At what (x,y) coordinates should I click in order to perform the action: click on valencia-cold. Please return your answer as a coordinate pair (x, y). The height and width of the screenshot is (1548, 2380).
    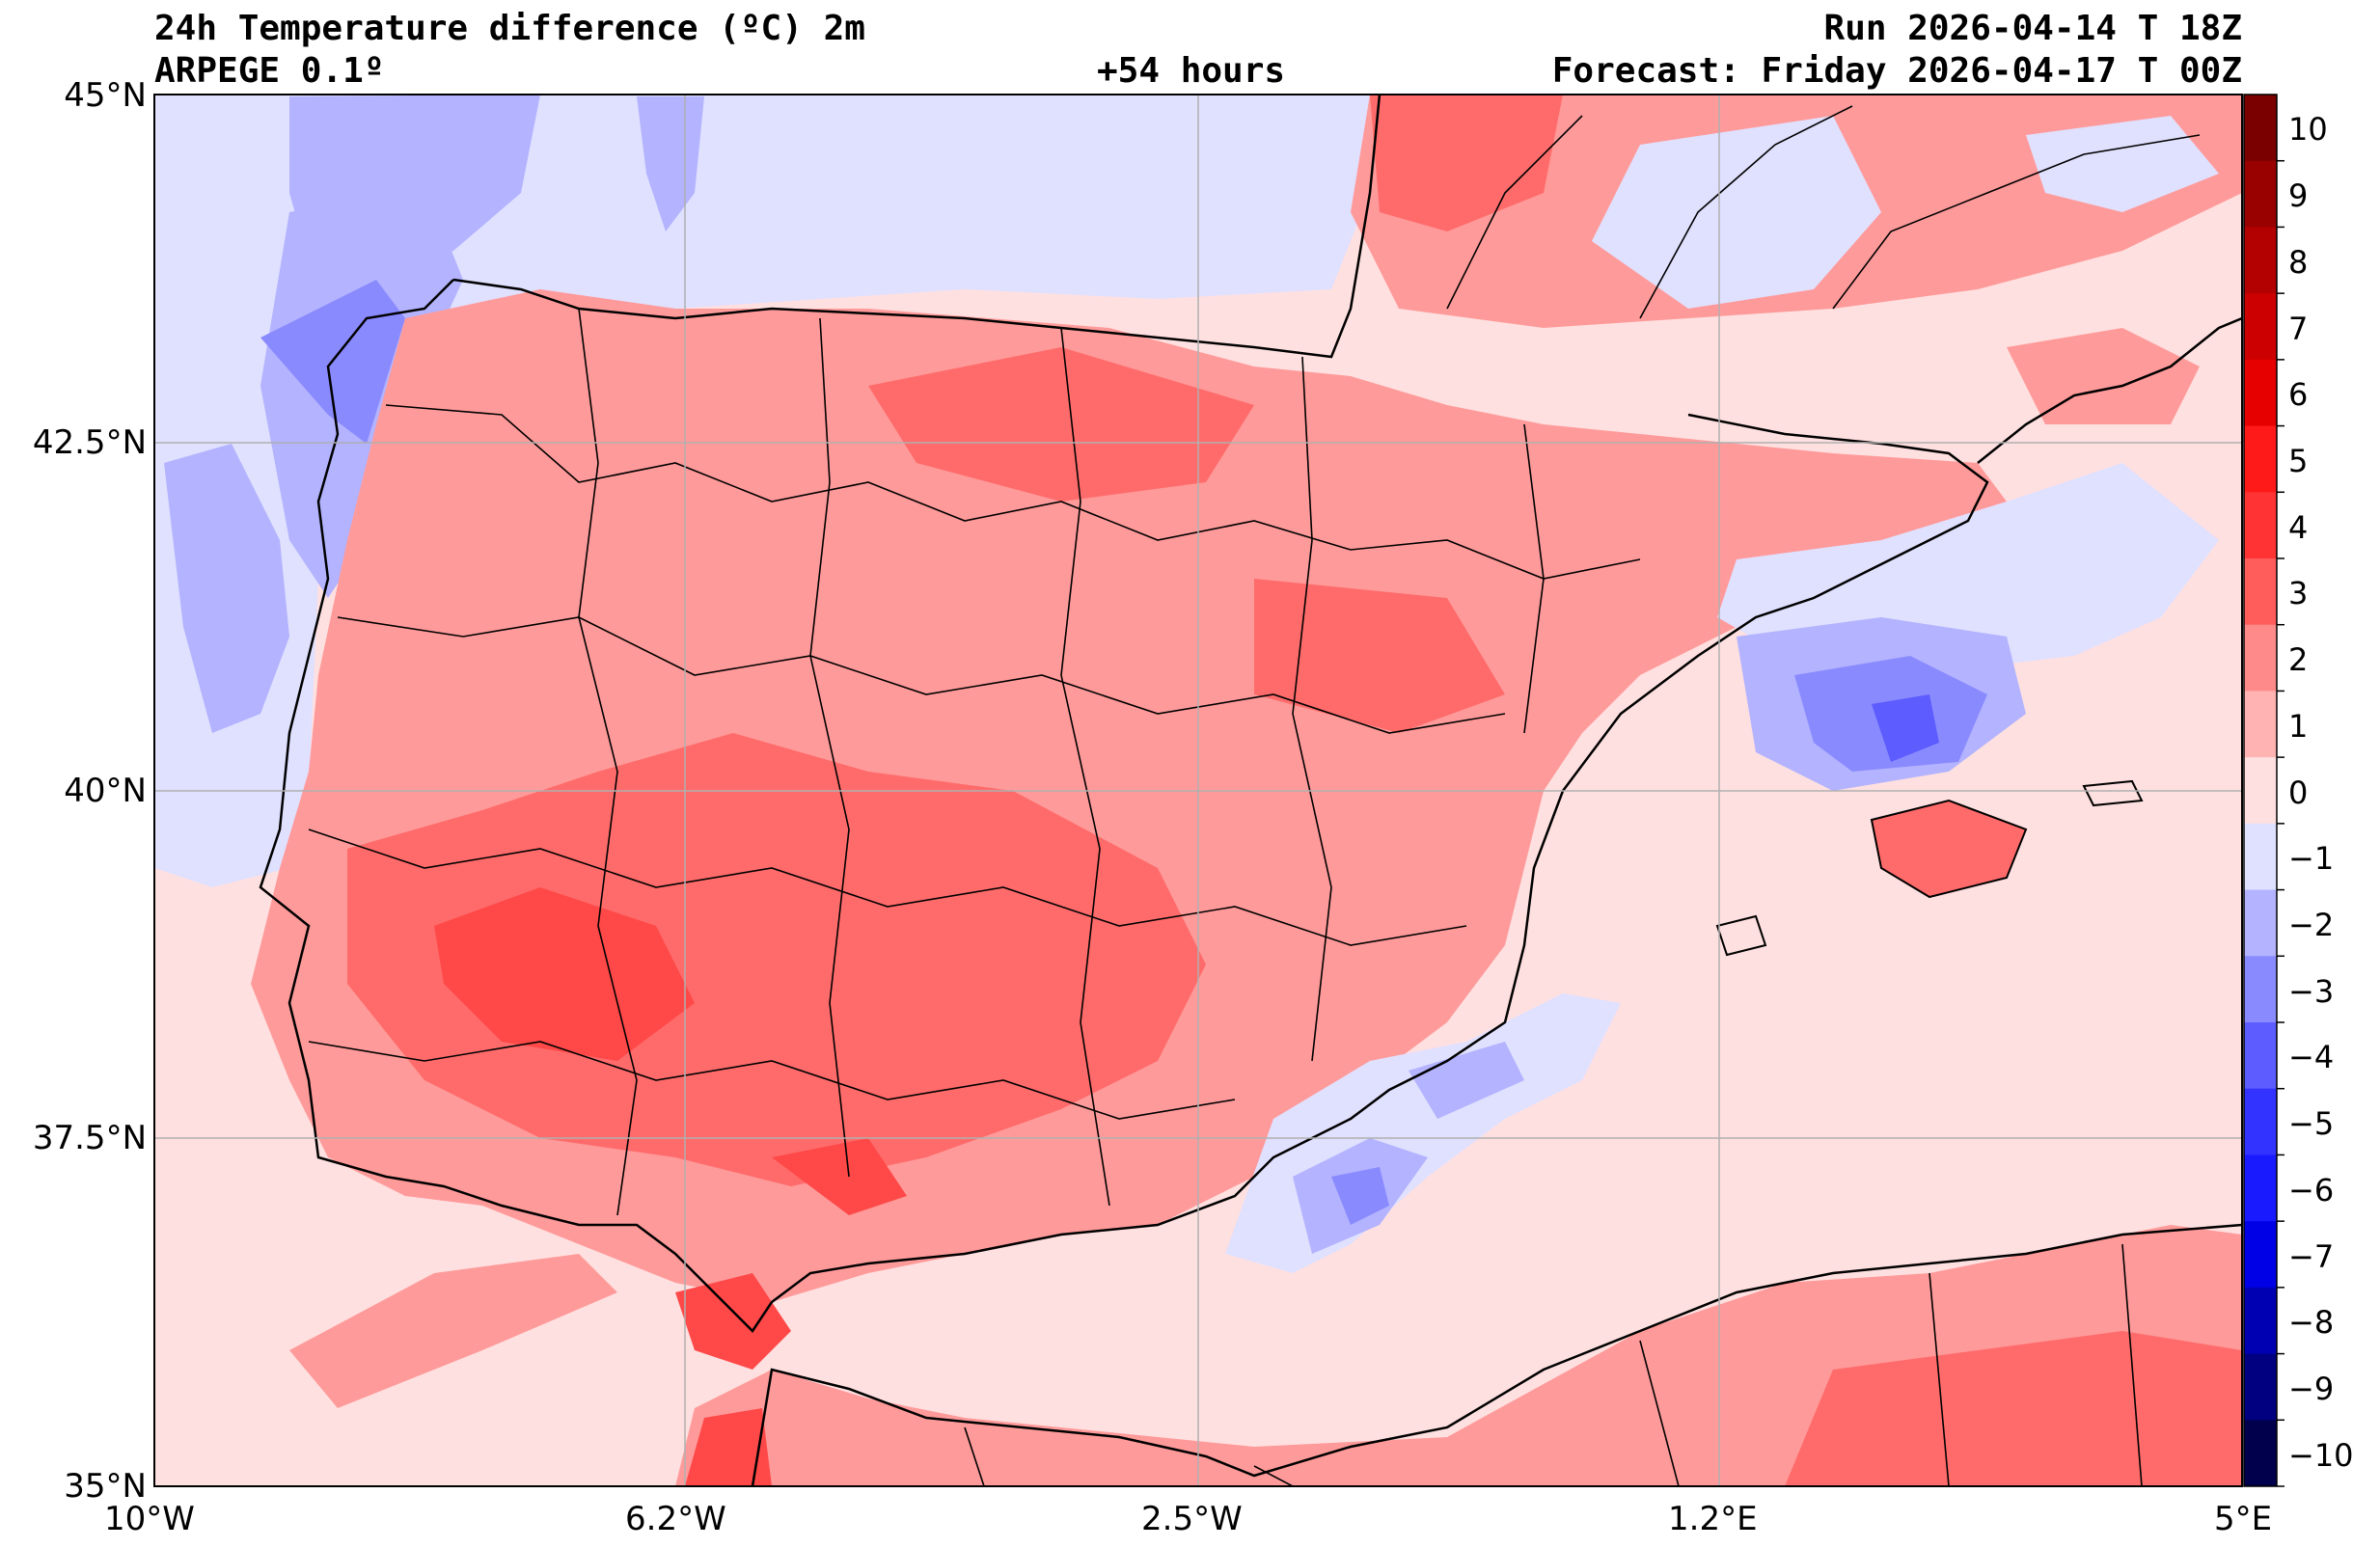
    Looking at the image, I should click on (1467, 1081).